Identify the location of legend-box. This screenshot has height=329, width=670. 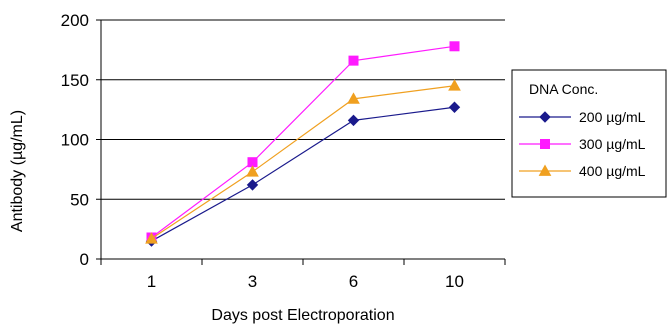
(589, 133).